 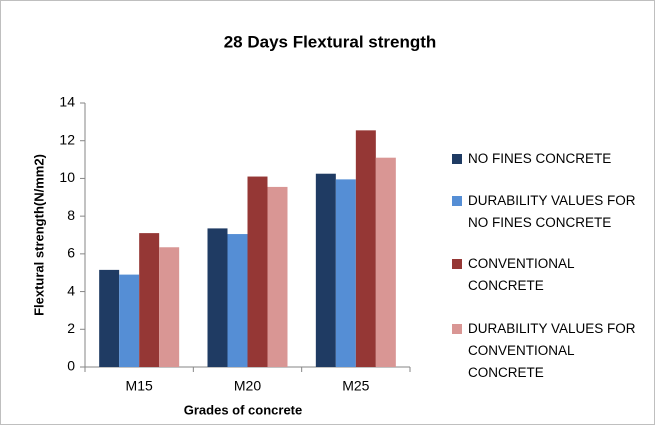 I want to click on x-tick-label: M20, so click(x=247, y=386).